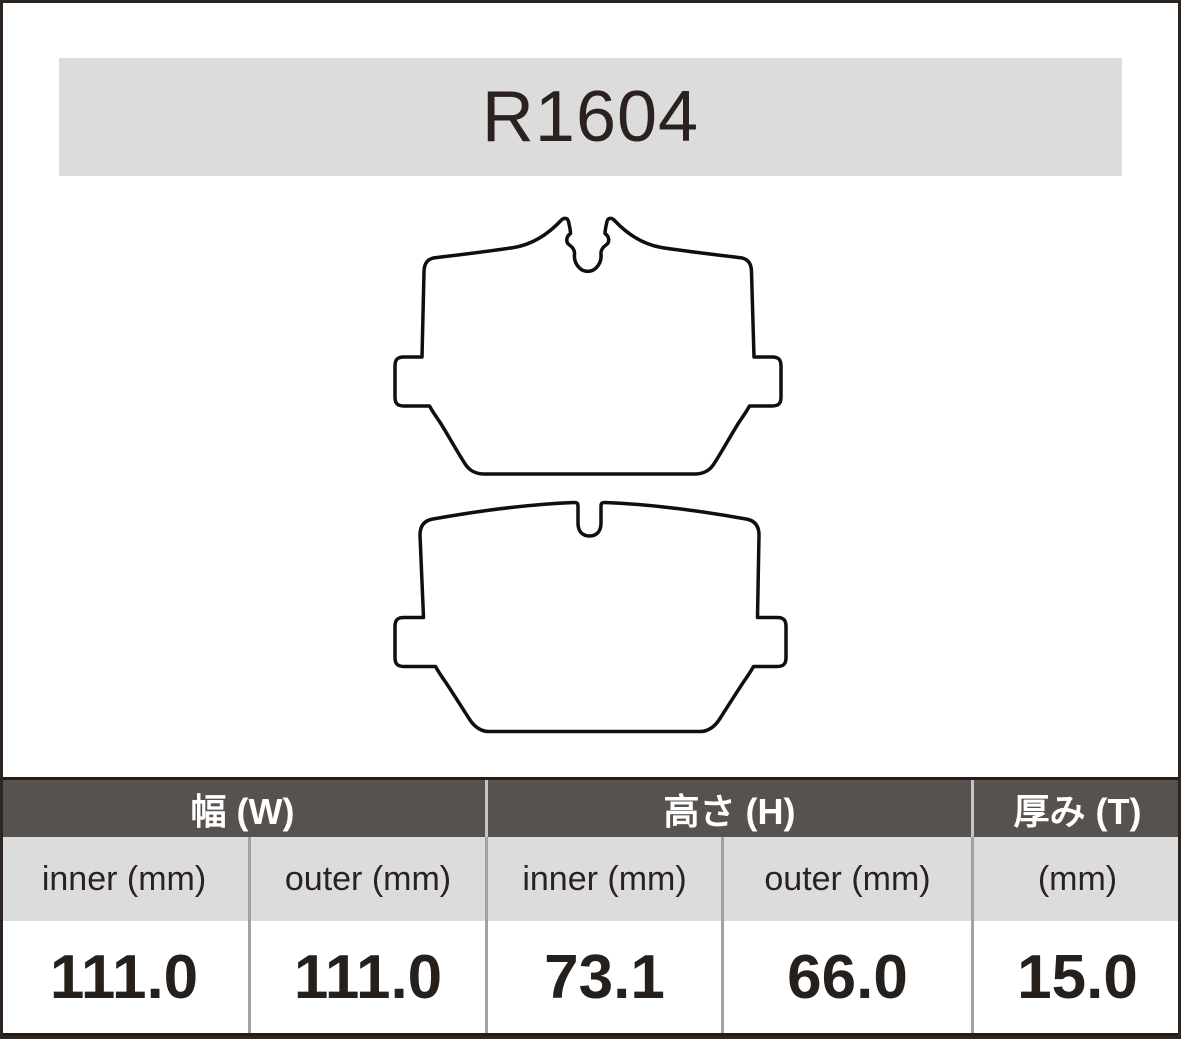 The image size is (1181, 1039). What do you see at coordinates (1074, 879) in the screenshot?
I see `subheader-thickness-mm: (mm)` at bounding box center [1074, 879].